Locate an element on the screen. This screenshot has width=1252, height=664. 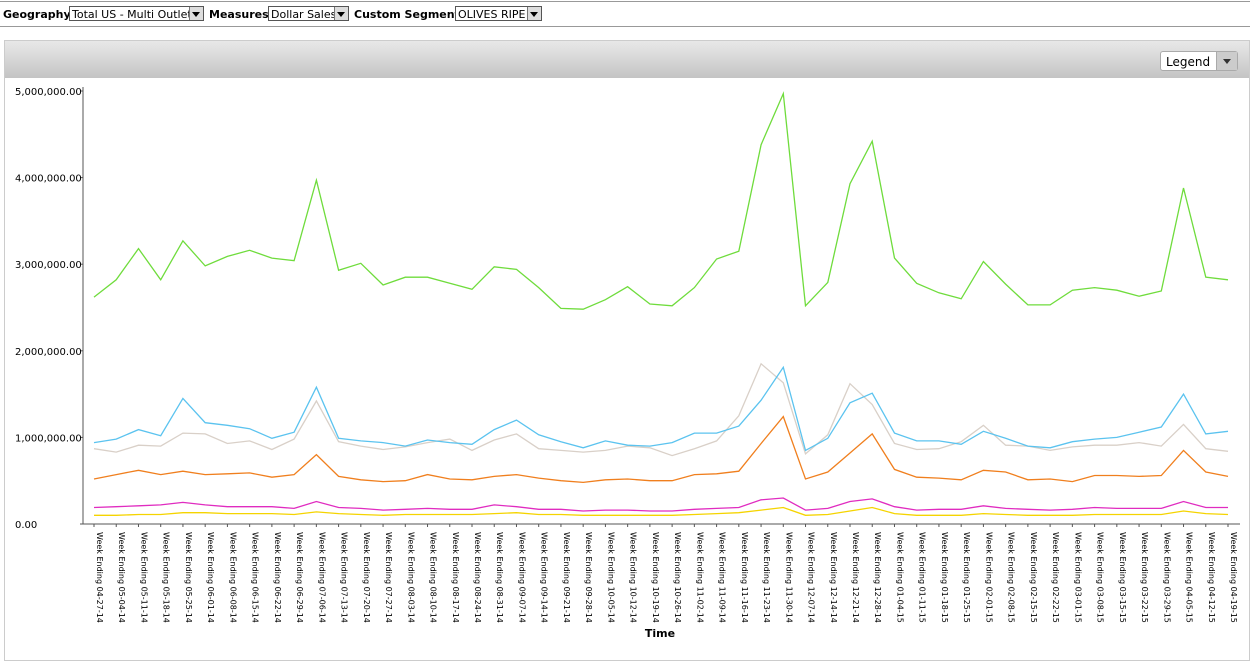
y-tick-label: 5,000,000.00 is located at coordinates (48, 92).